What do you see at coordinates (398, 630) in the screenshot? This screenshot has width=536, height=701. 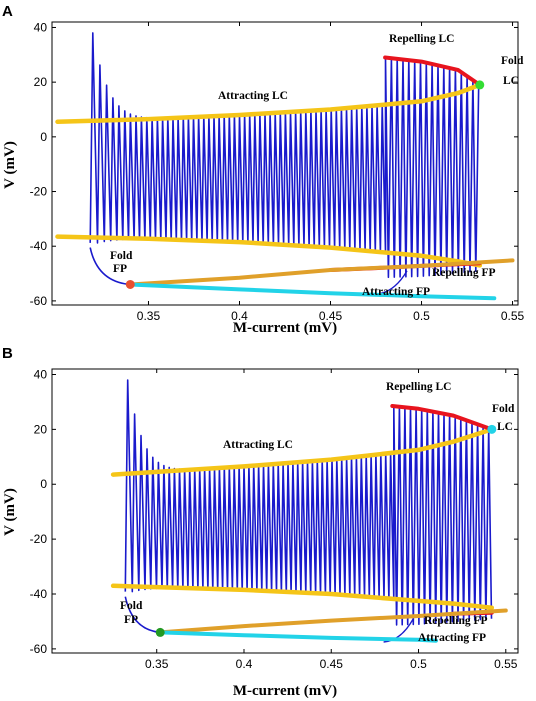 I see `trajectory-drop` at bounding box center [398, 630].